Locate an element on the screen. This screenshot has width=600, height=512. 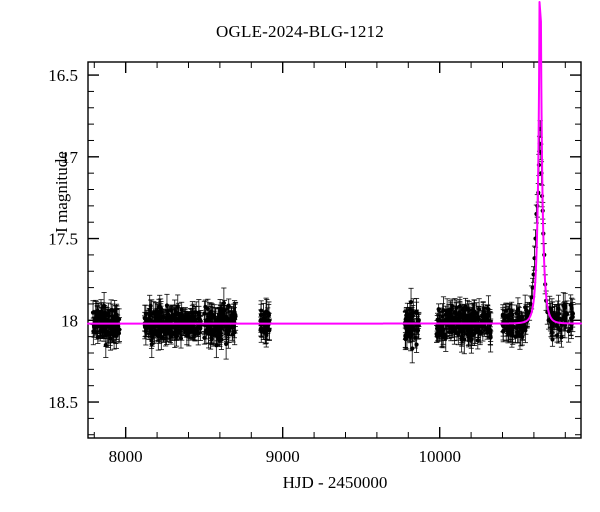
chart-title: OGLE-2024-BLG-1212 is located at coordinates (300, 31).